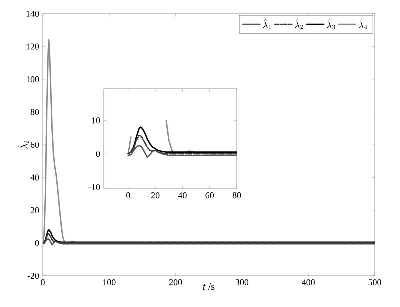 The height and width of the screenshot is (307, 400). Describe the element at coordinates (237, 195) in the screenshot. I see `x-tick-label: 80` at that location.